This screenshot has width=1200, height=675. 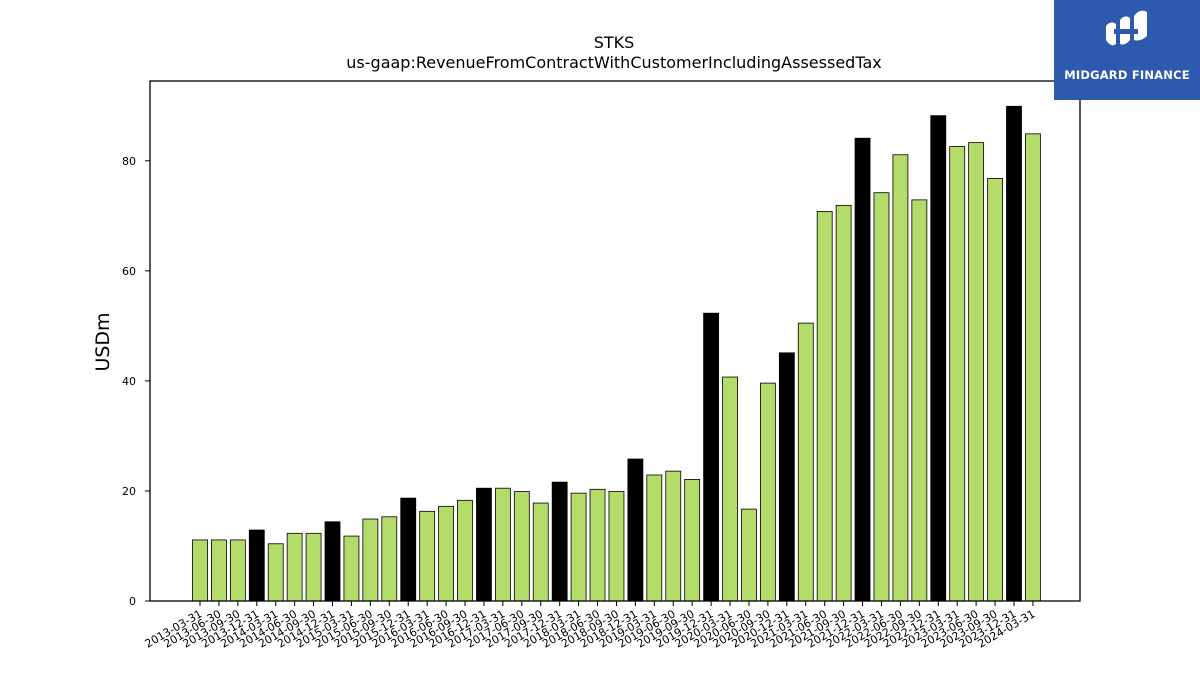 I want to click on y-axis: 0 20 40 60 80, so click(x=136, y=381).